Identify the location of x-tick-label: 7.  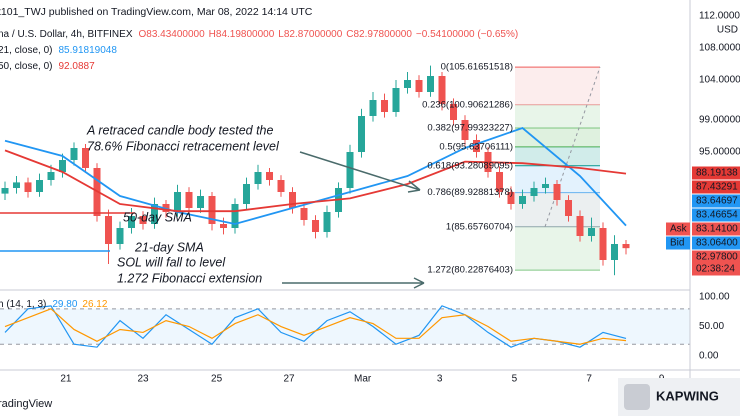
(589, 379).